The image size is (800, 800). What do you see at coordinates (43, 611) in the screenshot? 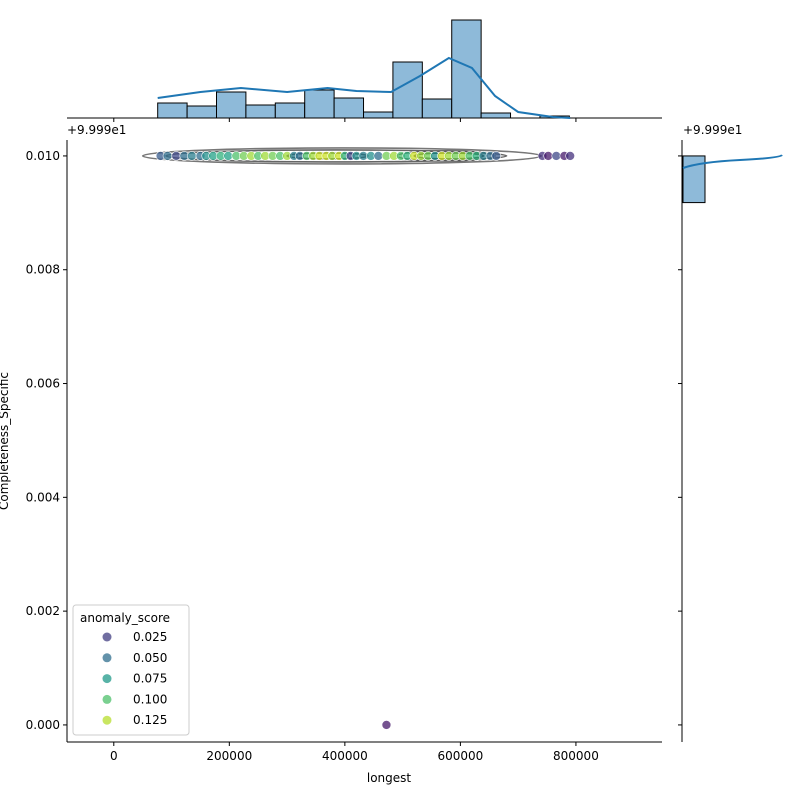
I see `y-tick-label: 0.002` at bounding box center [43, 611].